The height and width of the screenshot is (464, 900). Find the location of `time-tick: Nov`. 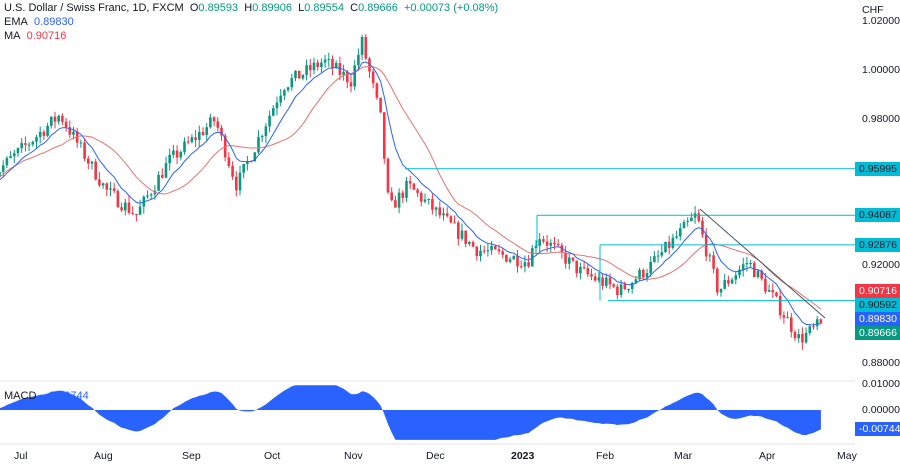

time-tick: Nov is located at coordinates (353, 456).